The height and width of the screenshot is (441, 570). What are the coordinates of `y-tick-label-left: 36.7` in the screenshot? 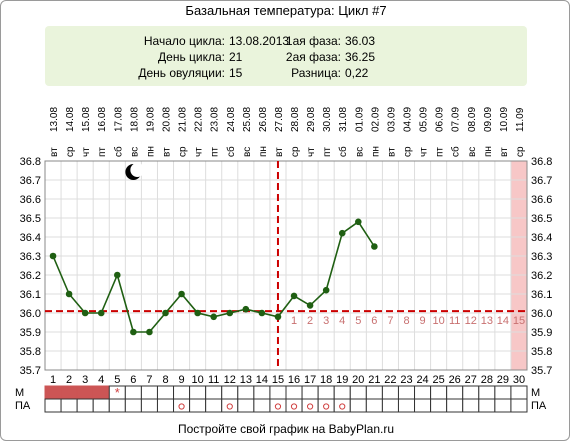 It's located at (30, 181).